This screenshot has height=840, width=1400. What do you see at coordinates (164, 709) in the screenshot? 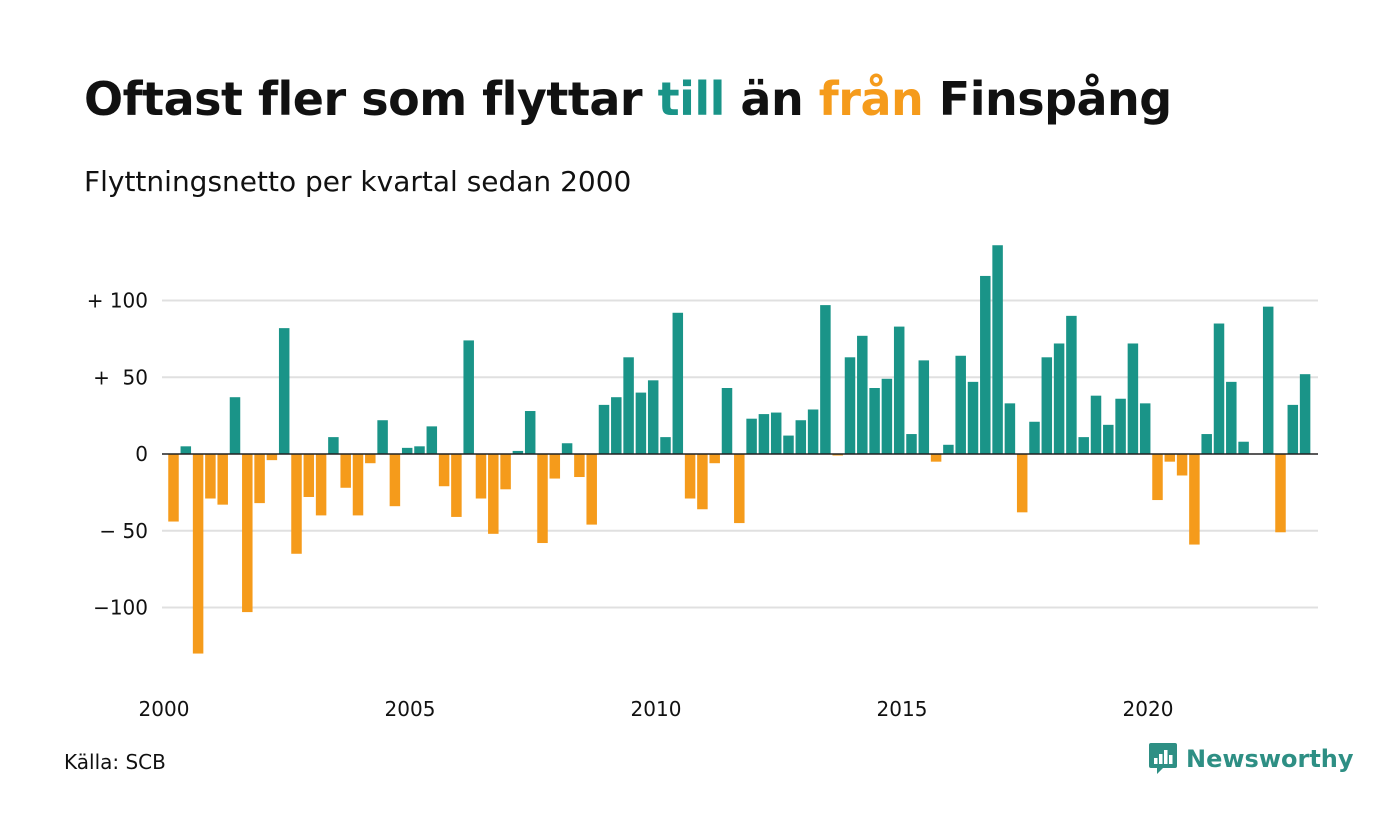
I see `x-tick-label: 2000` at bounding box center [164, 709].